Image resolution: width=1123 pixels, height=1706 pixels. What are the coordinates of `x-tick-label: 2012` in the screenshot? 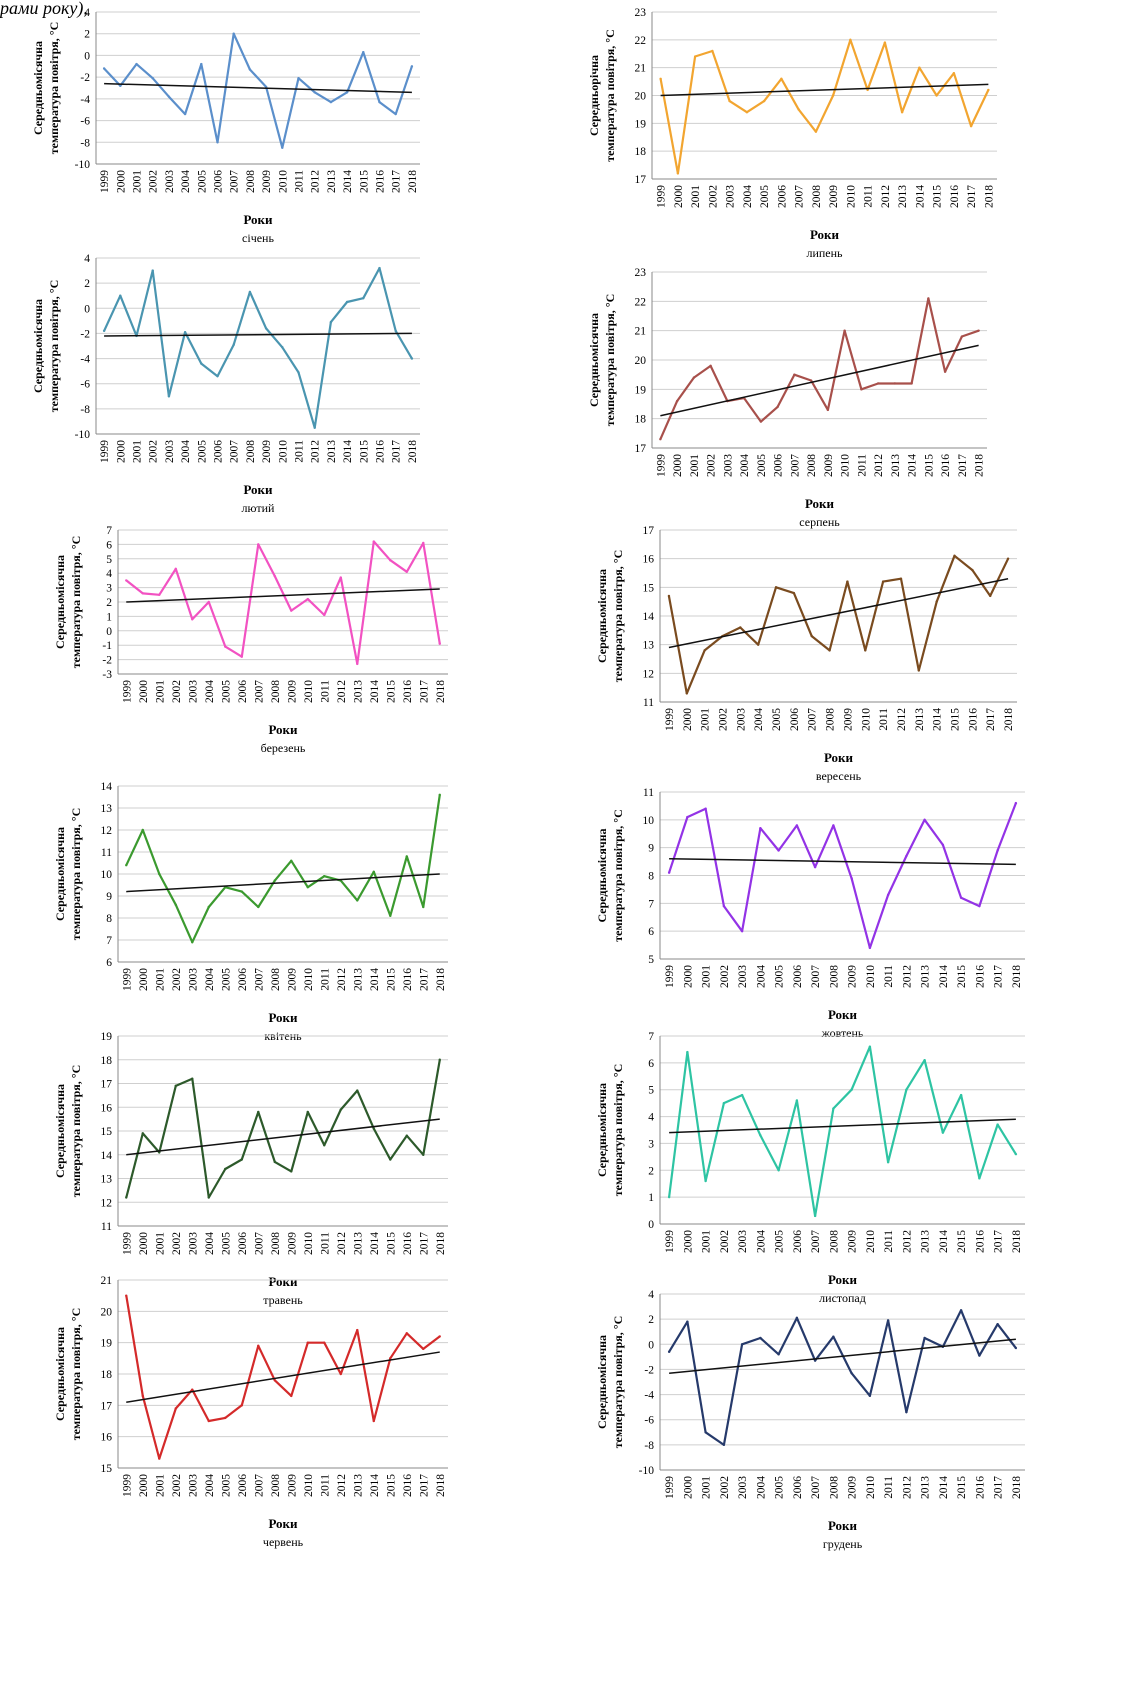 It's located at (886, 196).